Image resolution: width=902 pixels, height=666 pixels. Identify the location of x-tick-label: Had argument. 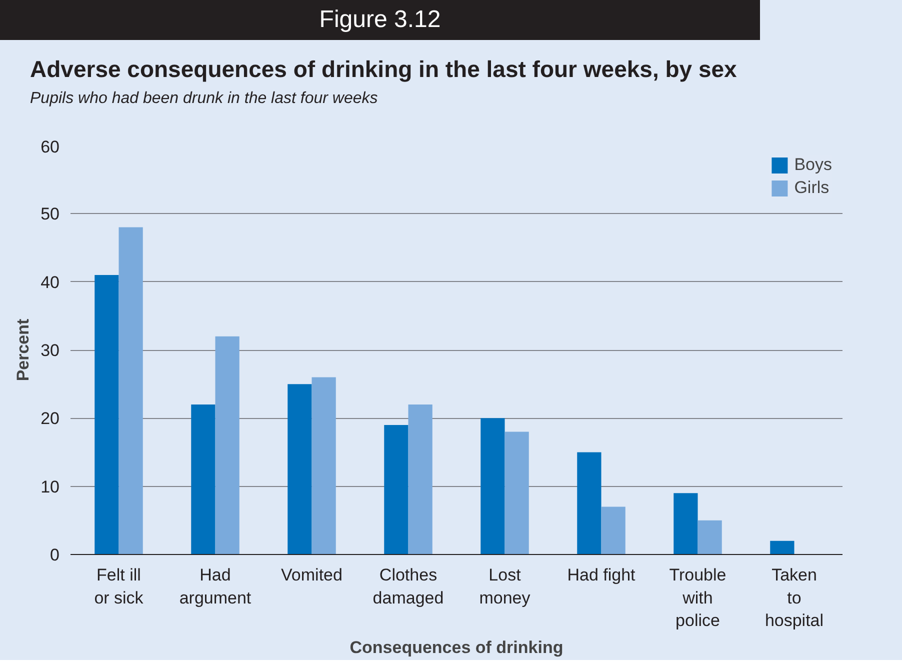
(215, 587).